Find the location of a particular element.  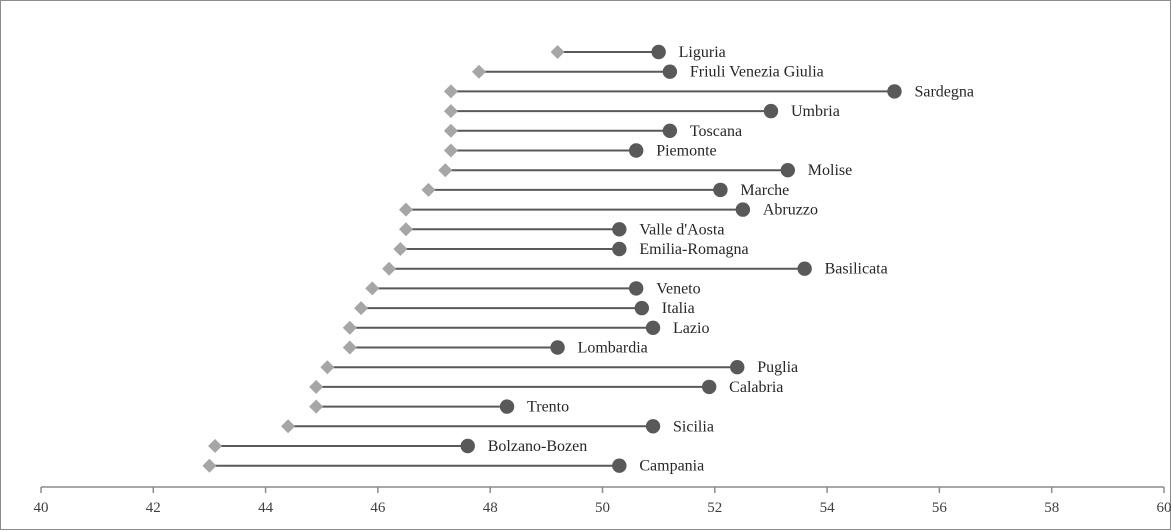

x-tick-label: 40 is located at coordinates (41, 508).